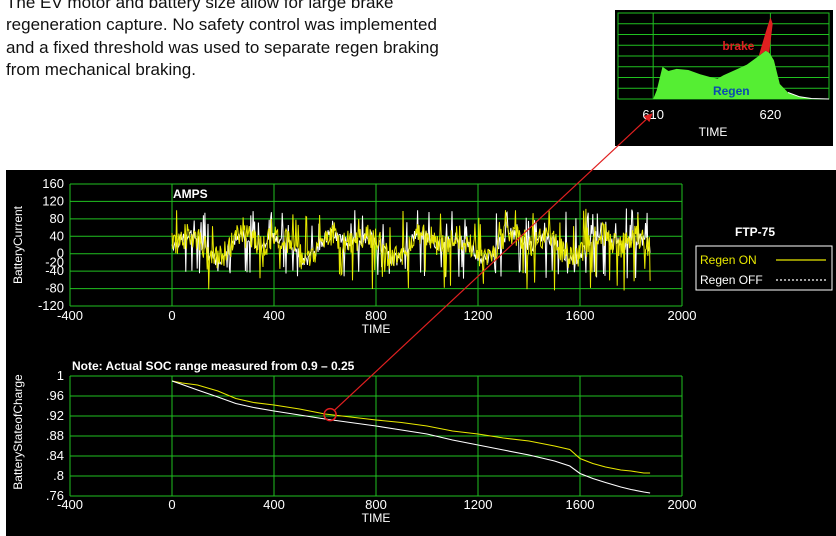  Describe the element at coordinates (653, 114) in the screenshot. I see `x-tick-label: 610` at that location.